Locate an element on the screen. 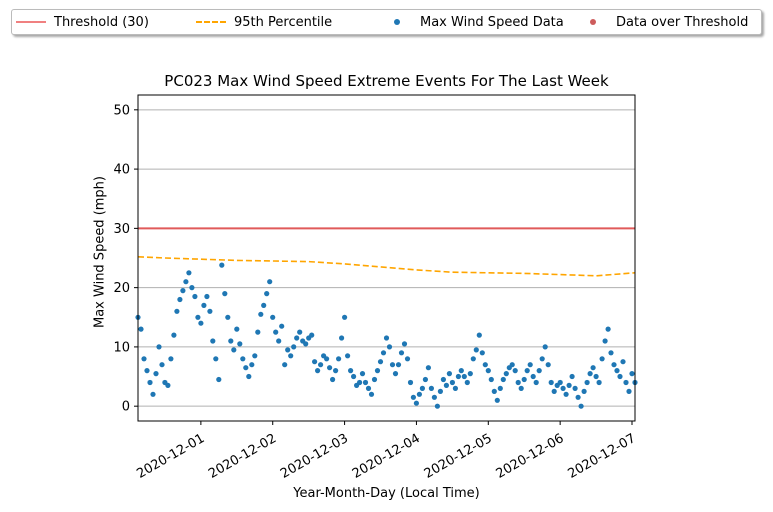 The image size is (773, 512). x-tick-label: 2020-12-03 is located at coordinates (314, 456).